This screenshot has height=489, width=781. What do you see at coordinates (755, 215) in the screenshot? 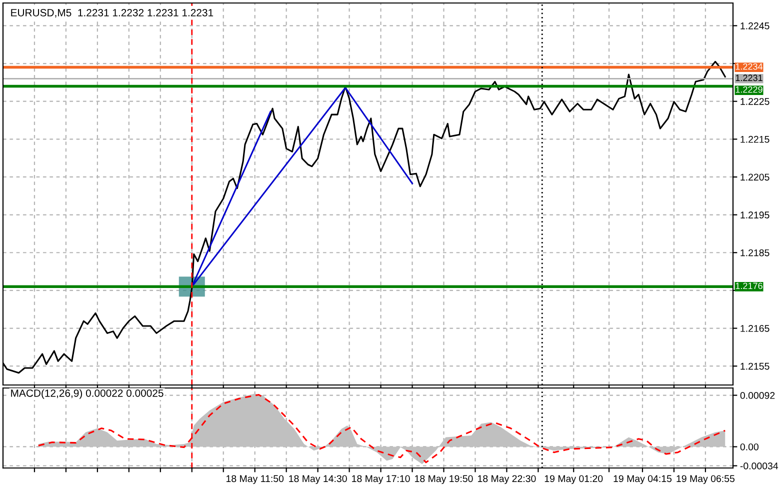
I see `y-tick-label: 1.2195` at bounding box center [755, 215].